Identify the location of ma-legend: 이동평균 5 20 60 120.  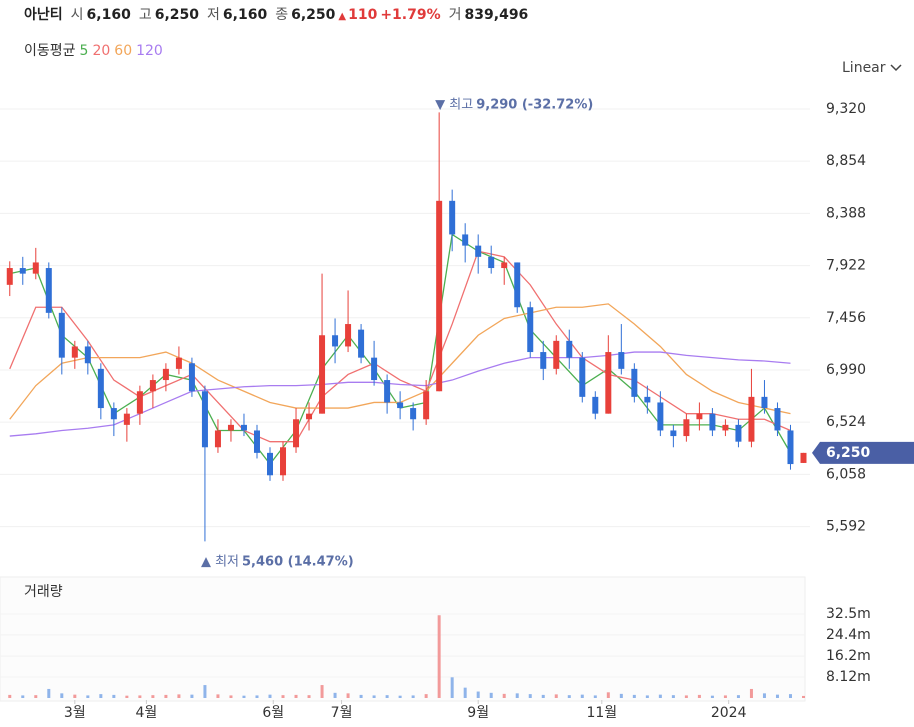
(95, 50).